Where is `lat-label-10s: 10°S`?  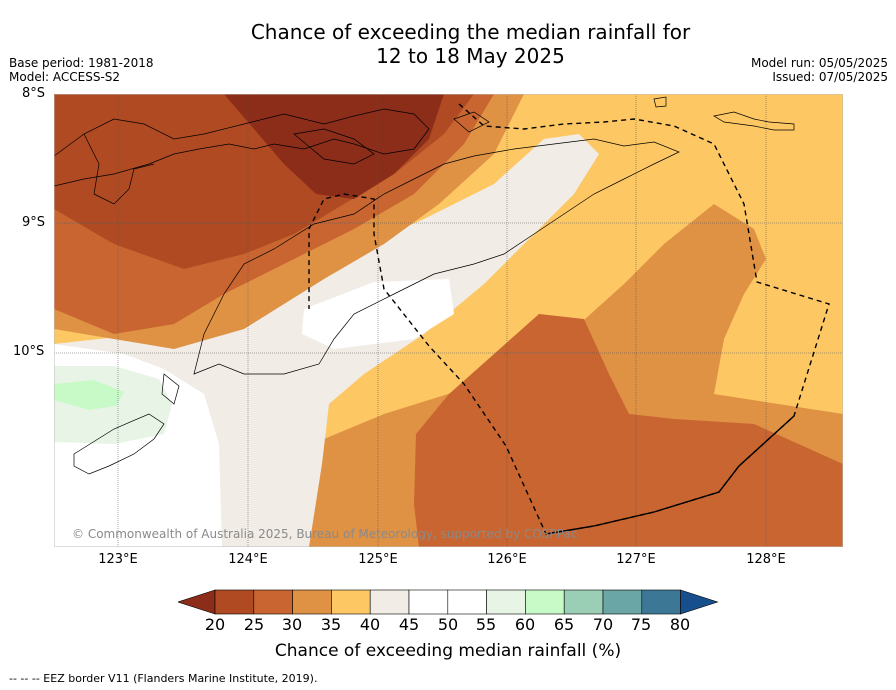 lat-label-10s: 10°S is located at coordinates (29, 351).